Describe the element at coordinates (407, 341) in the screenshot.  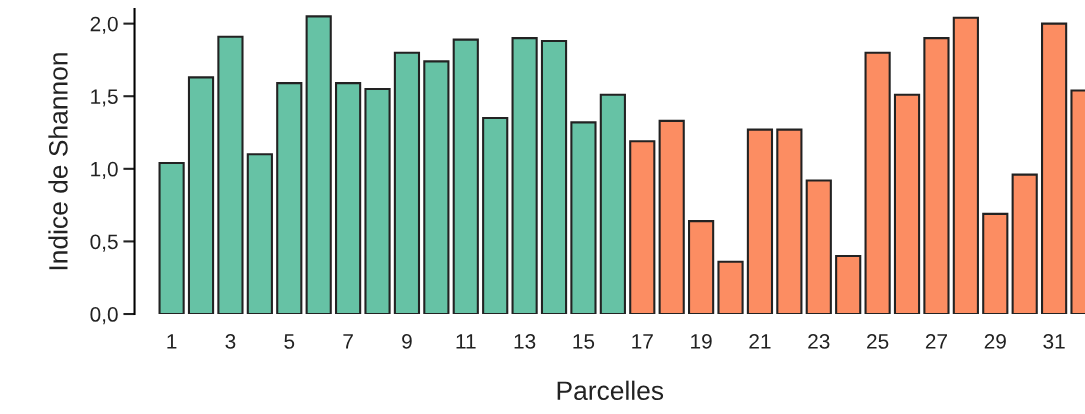
I see `x-tick-label: 9` at that location.